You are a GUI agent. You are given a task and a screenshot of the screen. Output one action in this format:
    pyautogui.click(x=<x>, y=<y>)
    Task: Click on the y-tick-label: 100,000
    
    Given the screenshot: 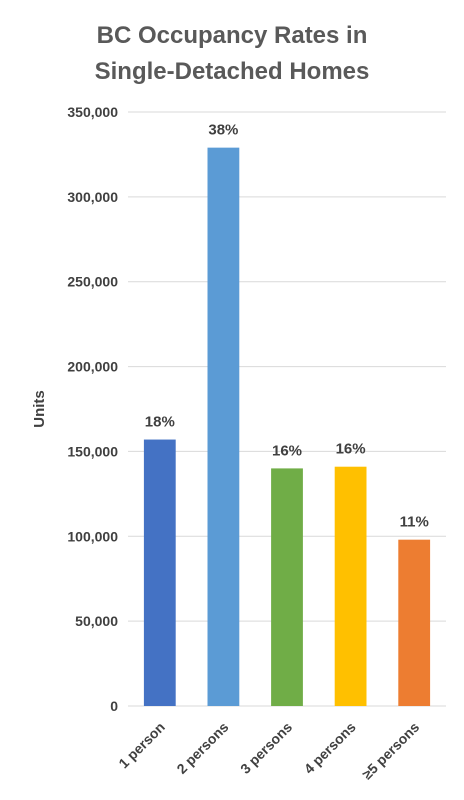 What is the action you would take?
    pyautogui.click(x=92, y=536)
    